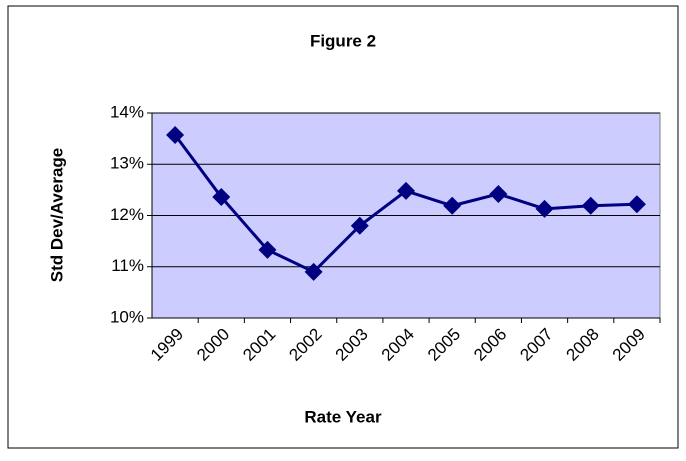 The height and width of the screenshot is (461, 686). I want to click on chart-title: Figure 2, so click(343, 40).